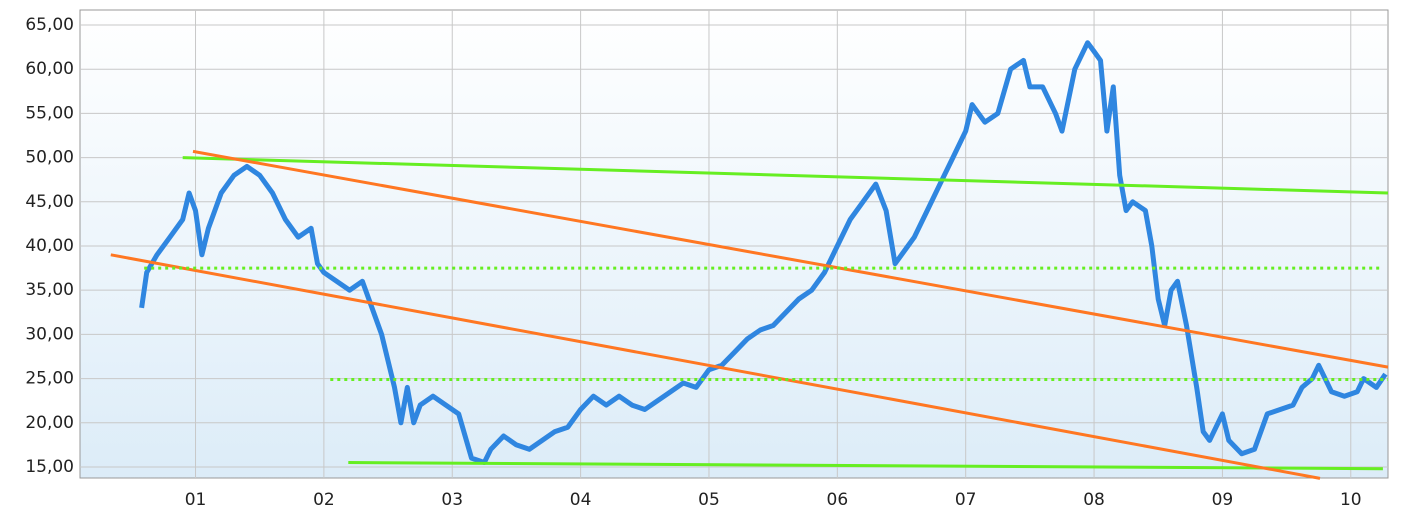  I want to click on y-tick-label: 65,00, so click(49, 25).